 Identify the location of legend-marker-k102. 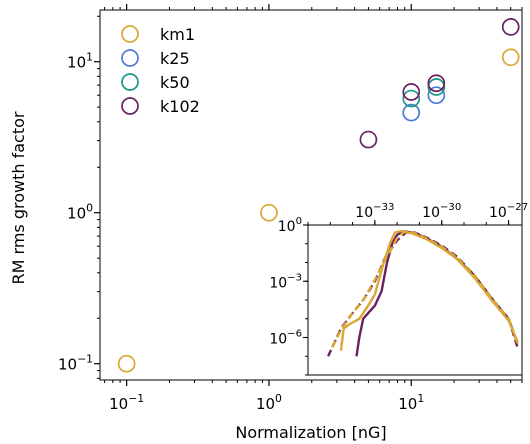
(130, 106).